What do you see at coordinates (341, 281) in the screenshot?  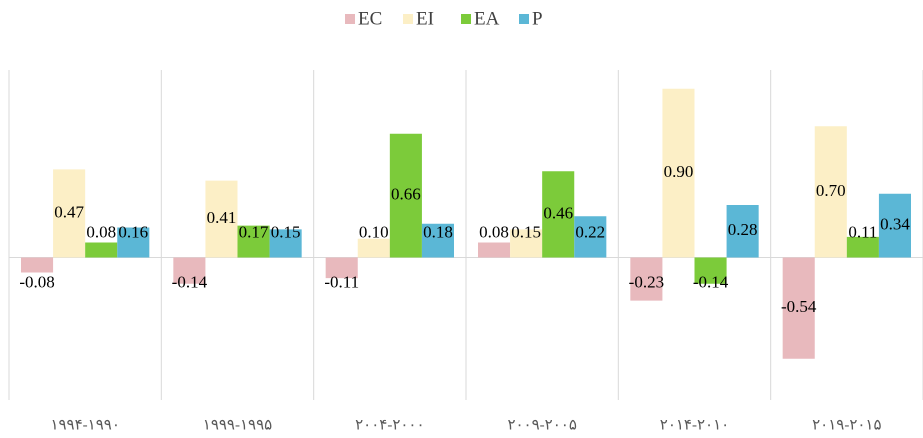 I see `data-label: -0.11` at bounding box center [341, 281].